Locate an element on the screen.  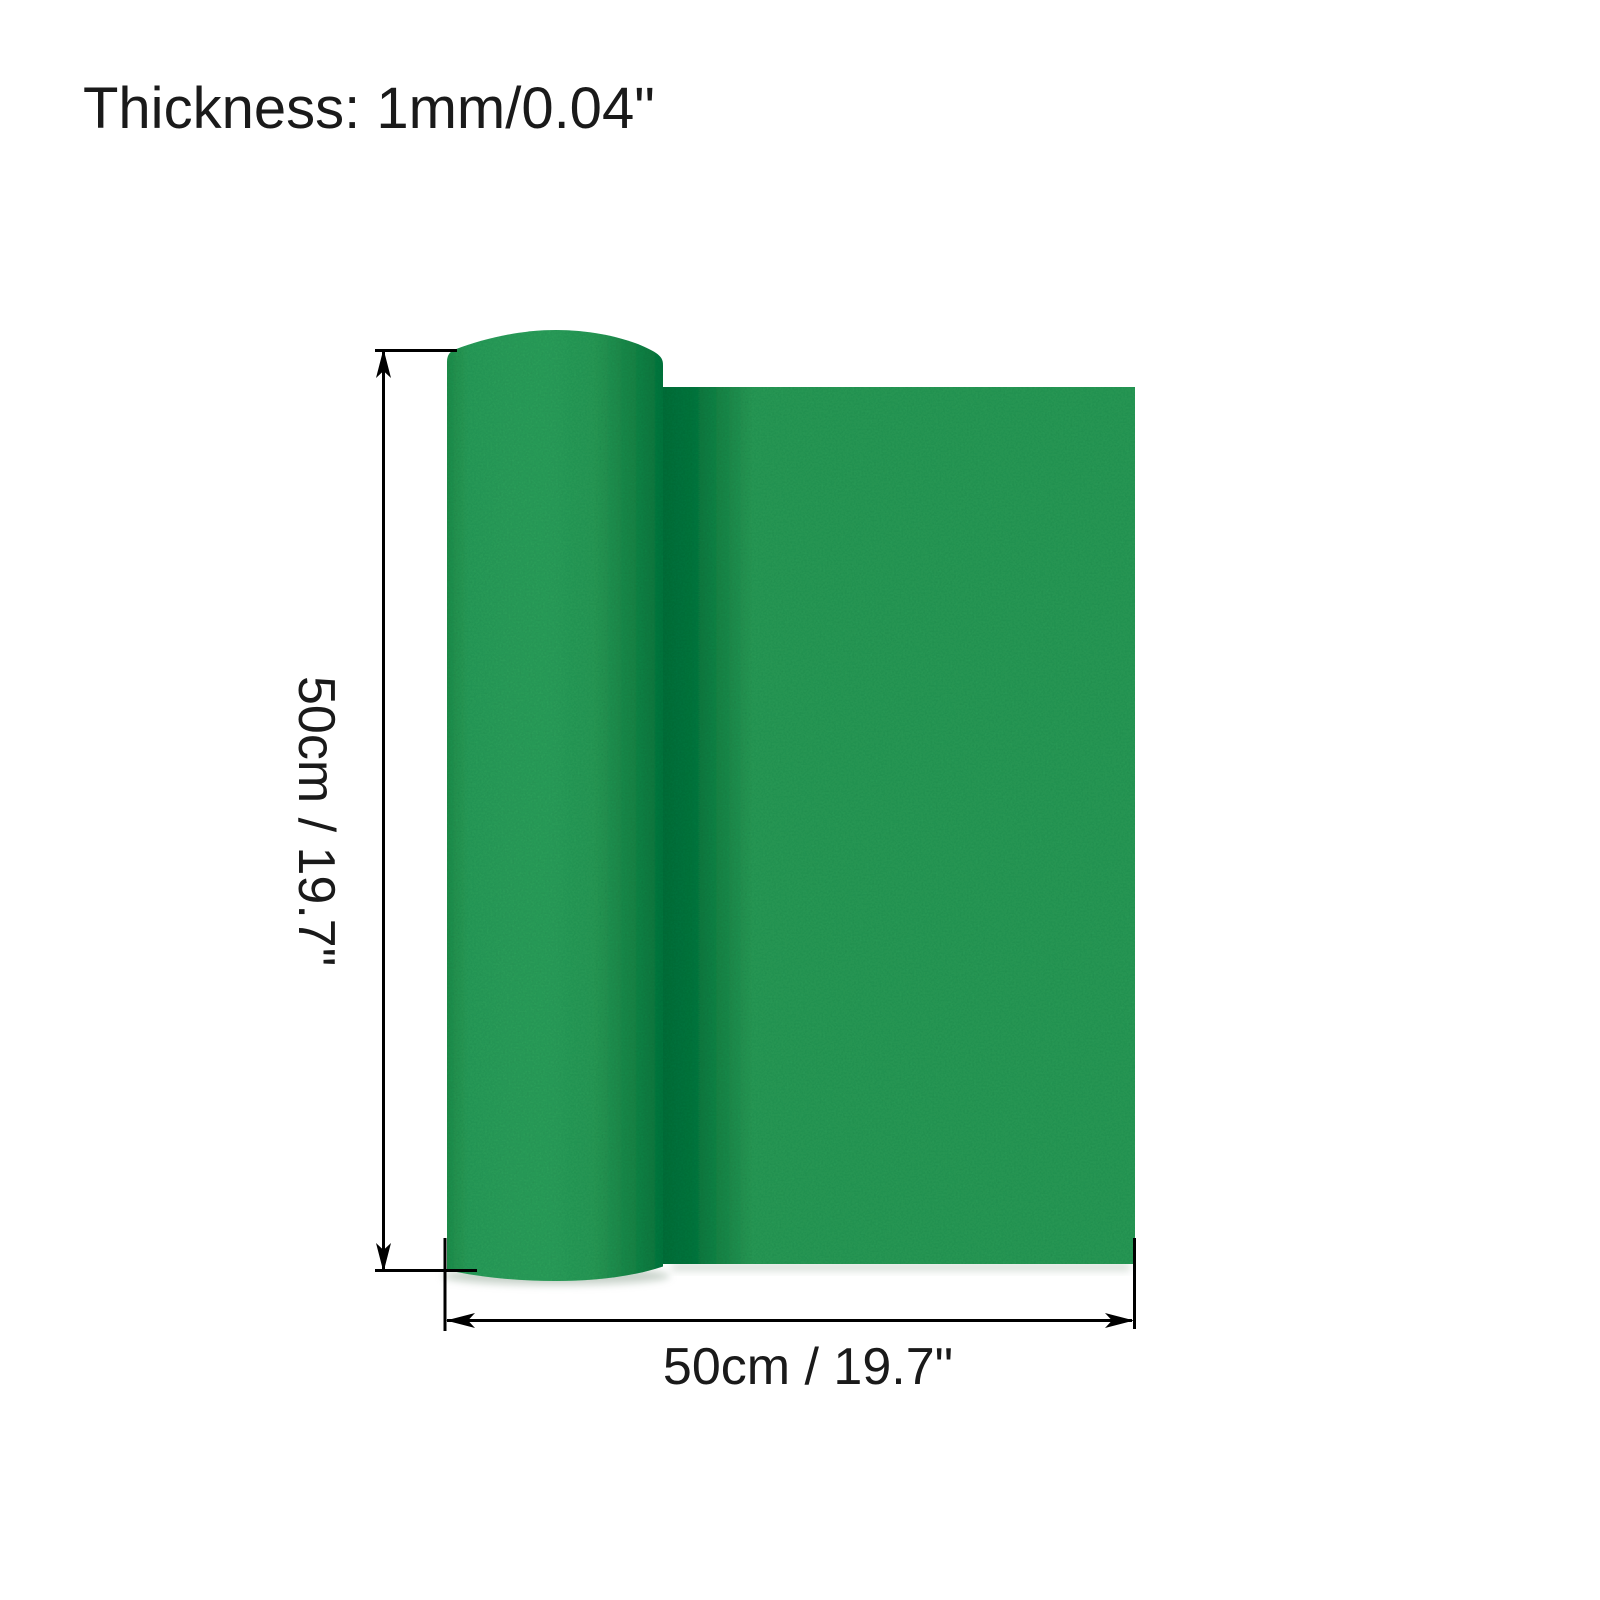
height-dimension-arrowheads is located at coordinates (383, 810).